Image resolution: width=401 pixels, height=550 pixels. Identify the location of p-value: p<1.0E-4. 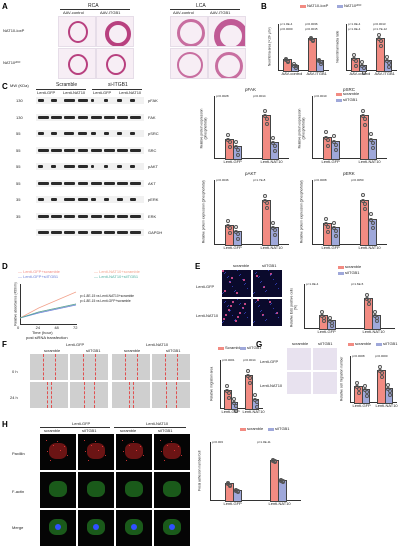
(286, 24).